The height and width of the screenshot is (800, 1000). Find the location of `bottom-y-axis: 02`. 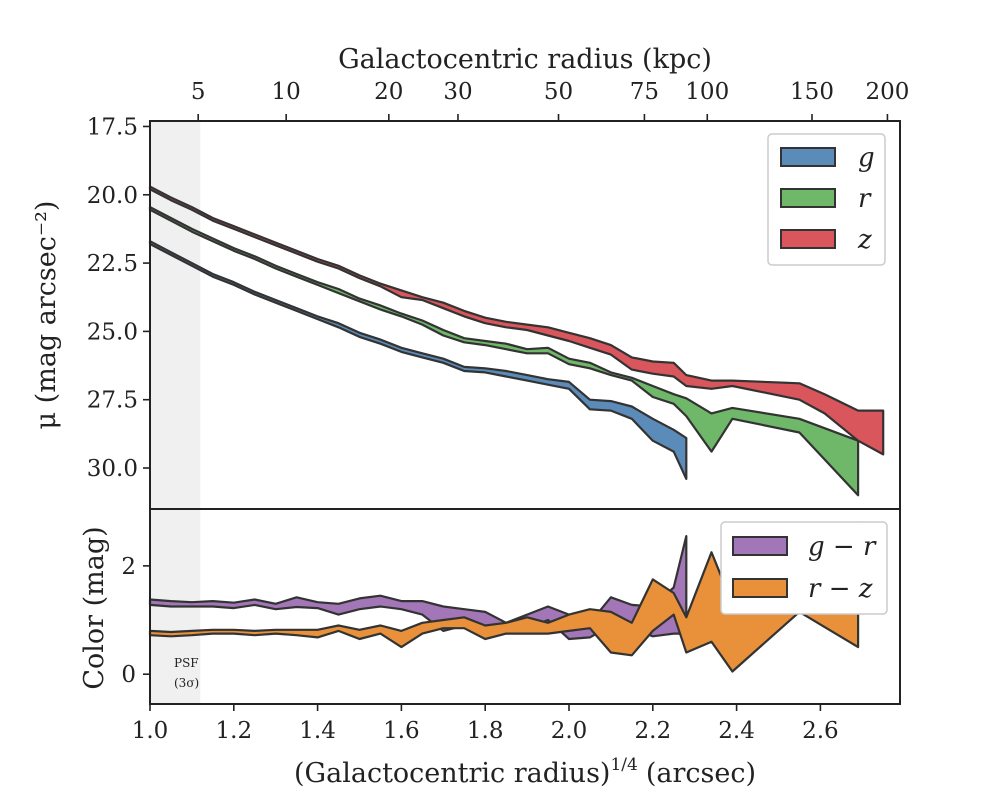

bottom-y-axis: 02 is located at coordinates (135, 621).